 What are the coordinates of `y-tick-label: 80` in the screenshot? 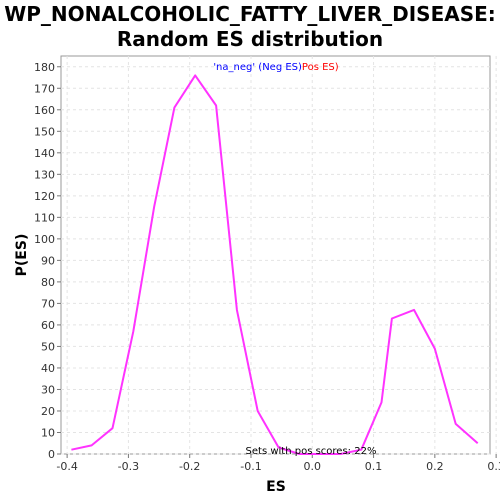 It's located at (48, 282).